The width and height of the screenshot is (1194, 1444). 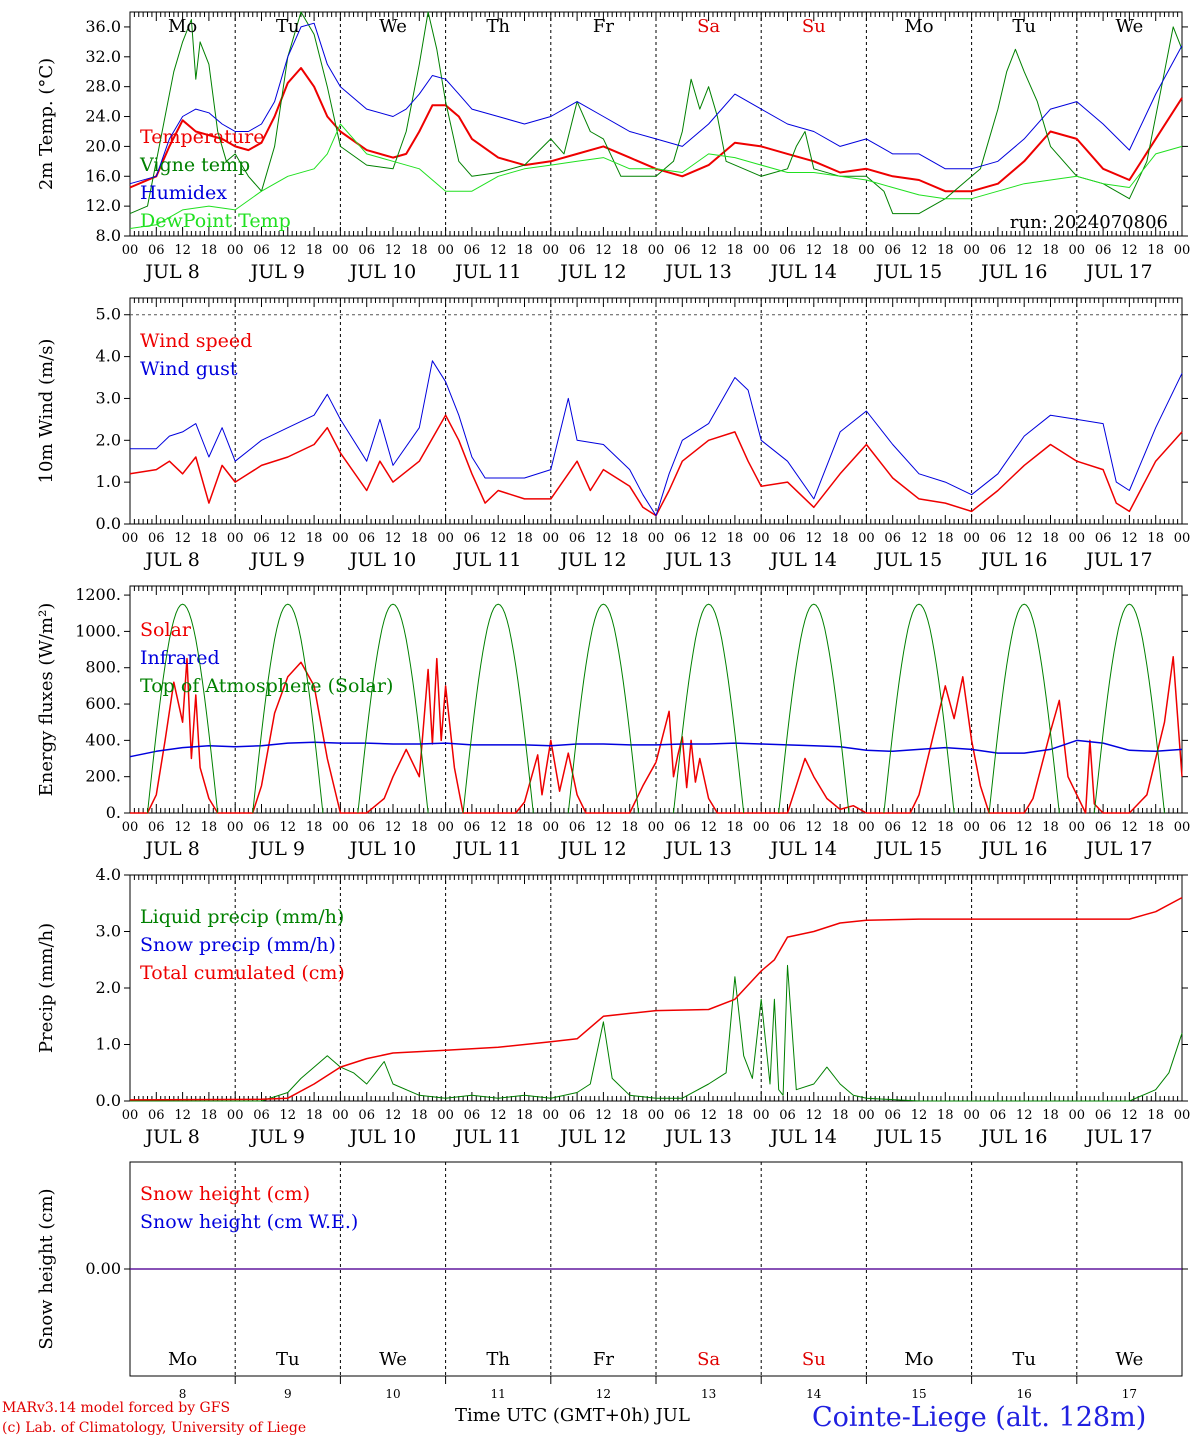 What do you see at coordinates (46, 700) in the screenshot?
I see `y-axis-label: Energy fluxes (W/m²)` at bounding box center [46, 700].